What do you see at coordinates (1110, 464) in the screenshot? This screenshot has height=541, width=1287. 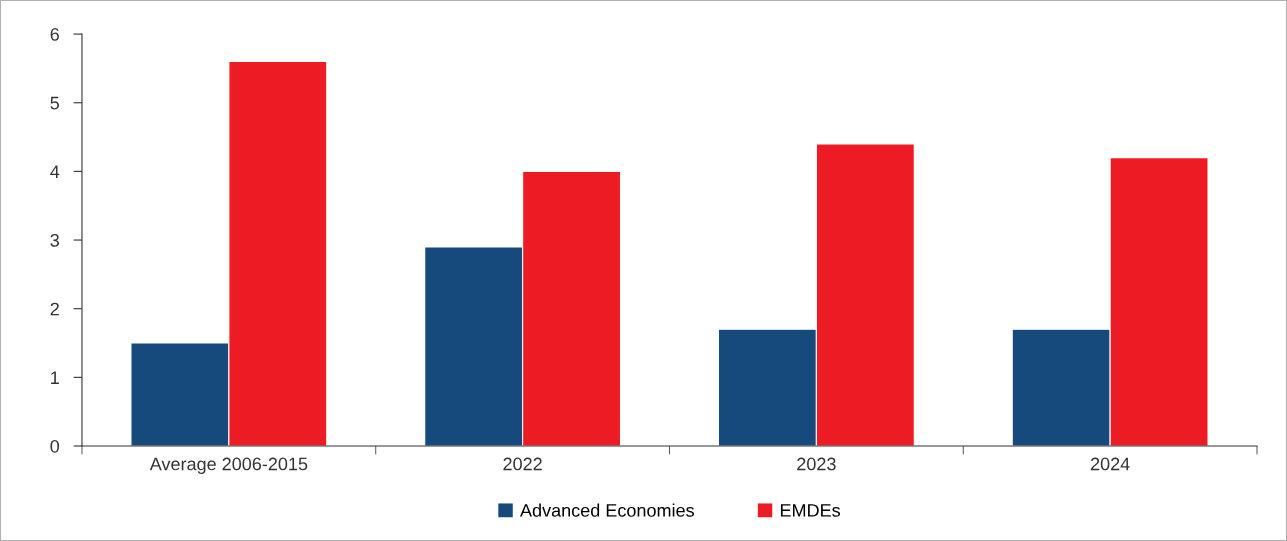 I see `x-tick-label: 2024` at bounding box center [1110, 464].